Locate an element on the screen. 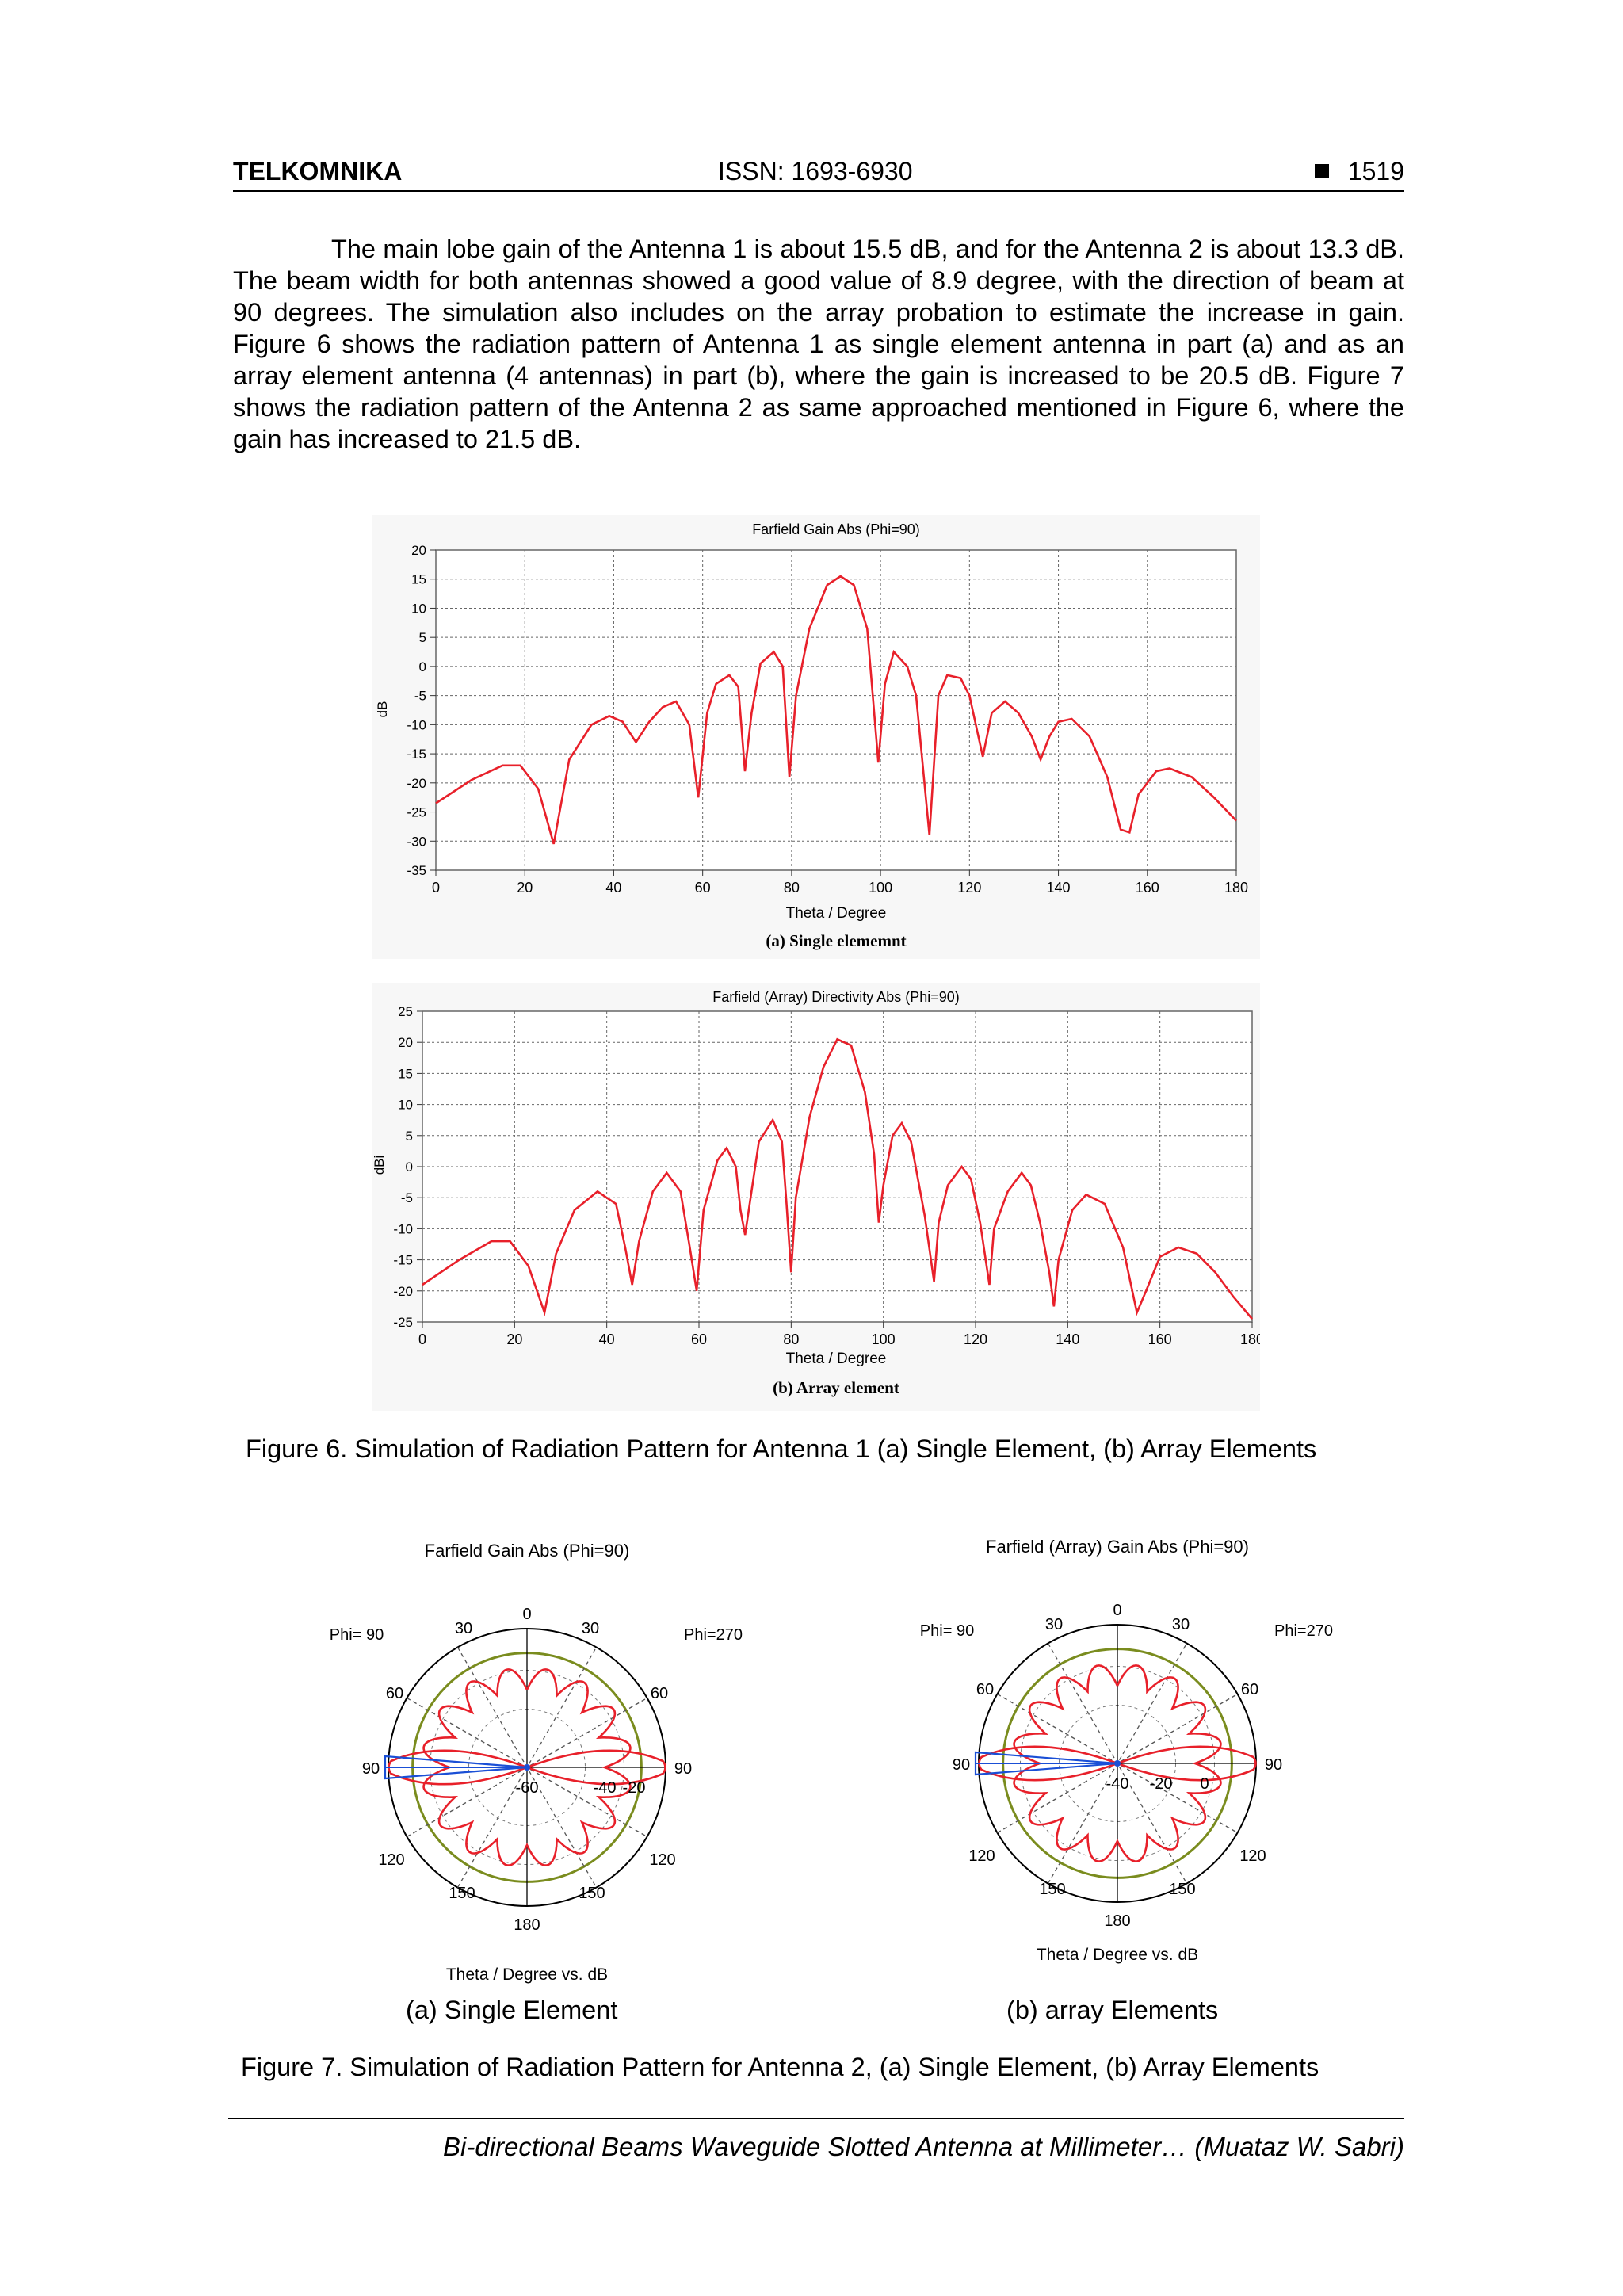 The width and height of the screenshot is (1623, 2296). x-tick-label: 0 is located at coordinates (422, 1339).